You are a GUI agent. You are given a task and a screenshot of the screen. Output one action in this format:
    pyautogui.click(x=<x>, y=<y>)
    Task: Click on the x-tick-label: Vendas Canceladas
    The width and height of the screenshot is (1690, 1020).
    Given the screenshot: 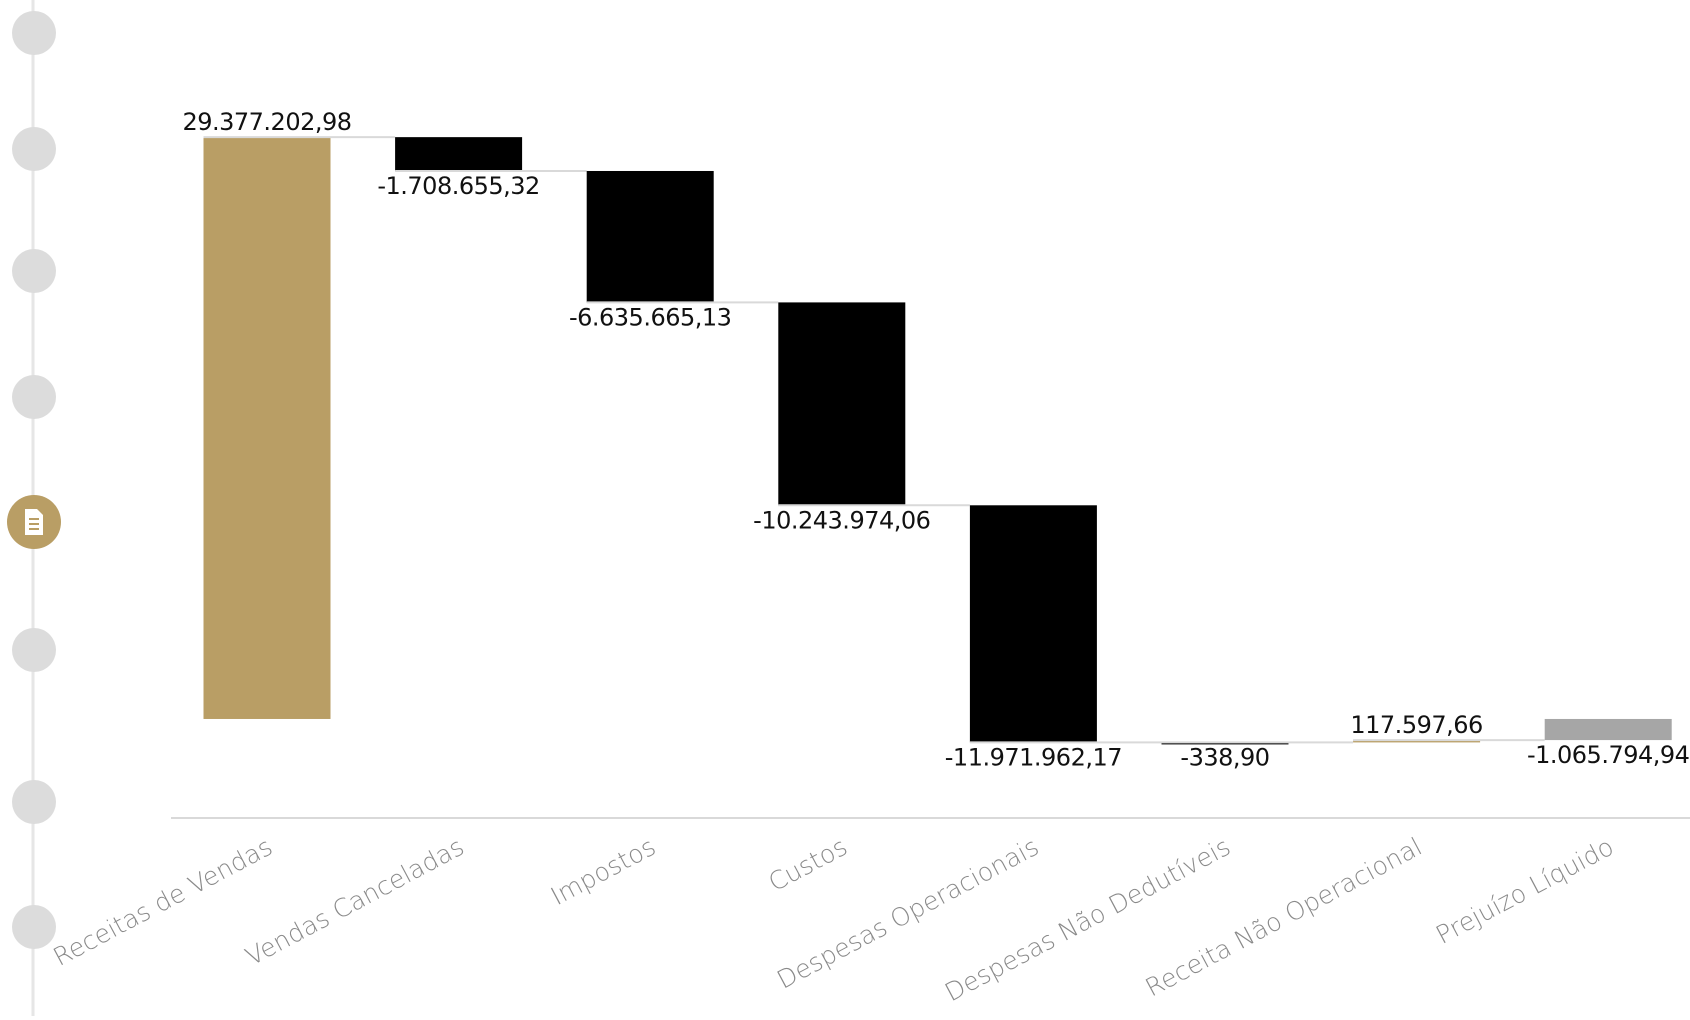 What is the action you would take?
    pyautogui.click(x=355, y=902)
    